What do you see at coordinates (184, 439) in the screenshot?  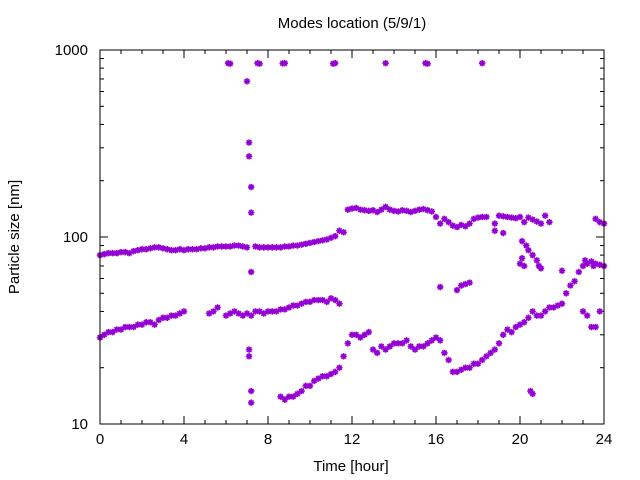 I see `x-tick-label: 4` at bounding box center [184, 439].